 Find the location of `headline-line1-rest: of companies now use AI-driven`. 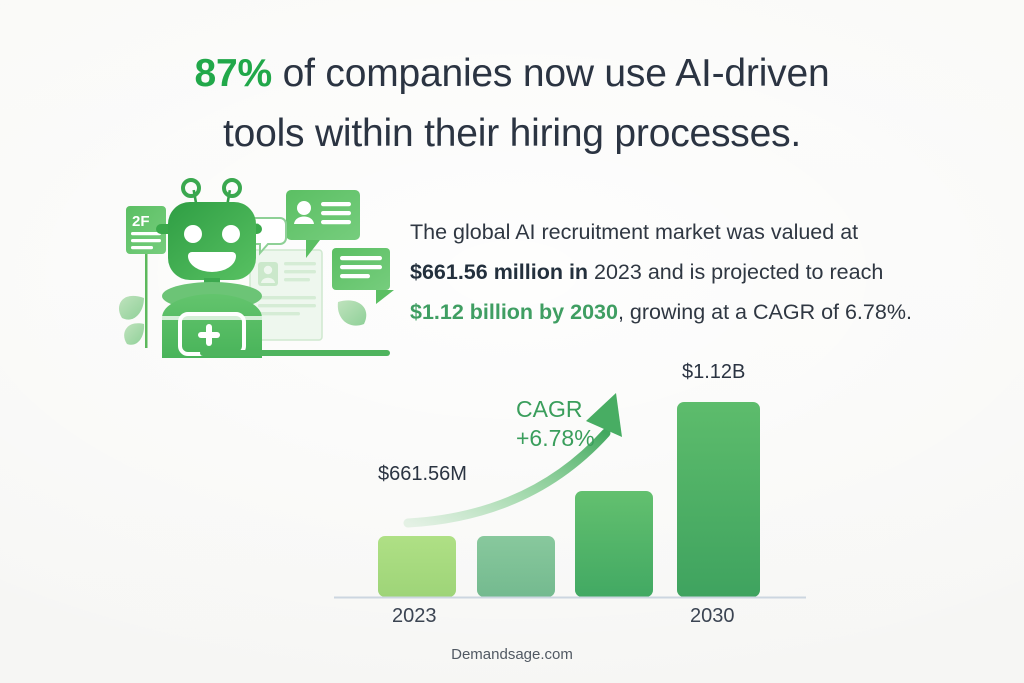

headline-line1-rest: of companies now use AI-driven is located at coordinates (551, 73).